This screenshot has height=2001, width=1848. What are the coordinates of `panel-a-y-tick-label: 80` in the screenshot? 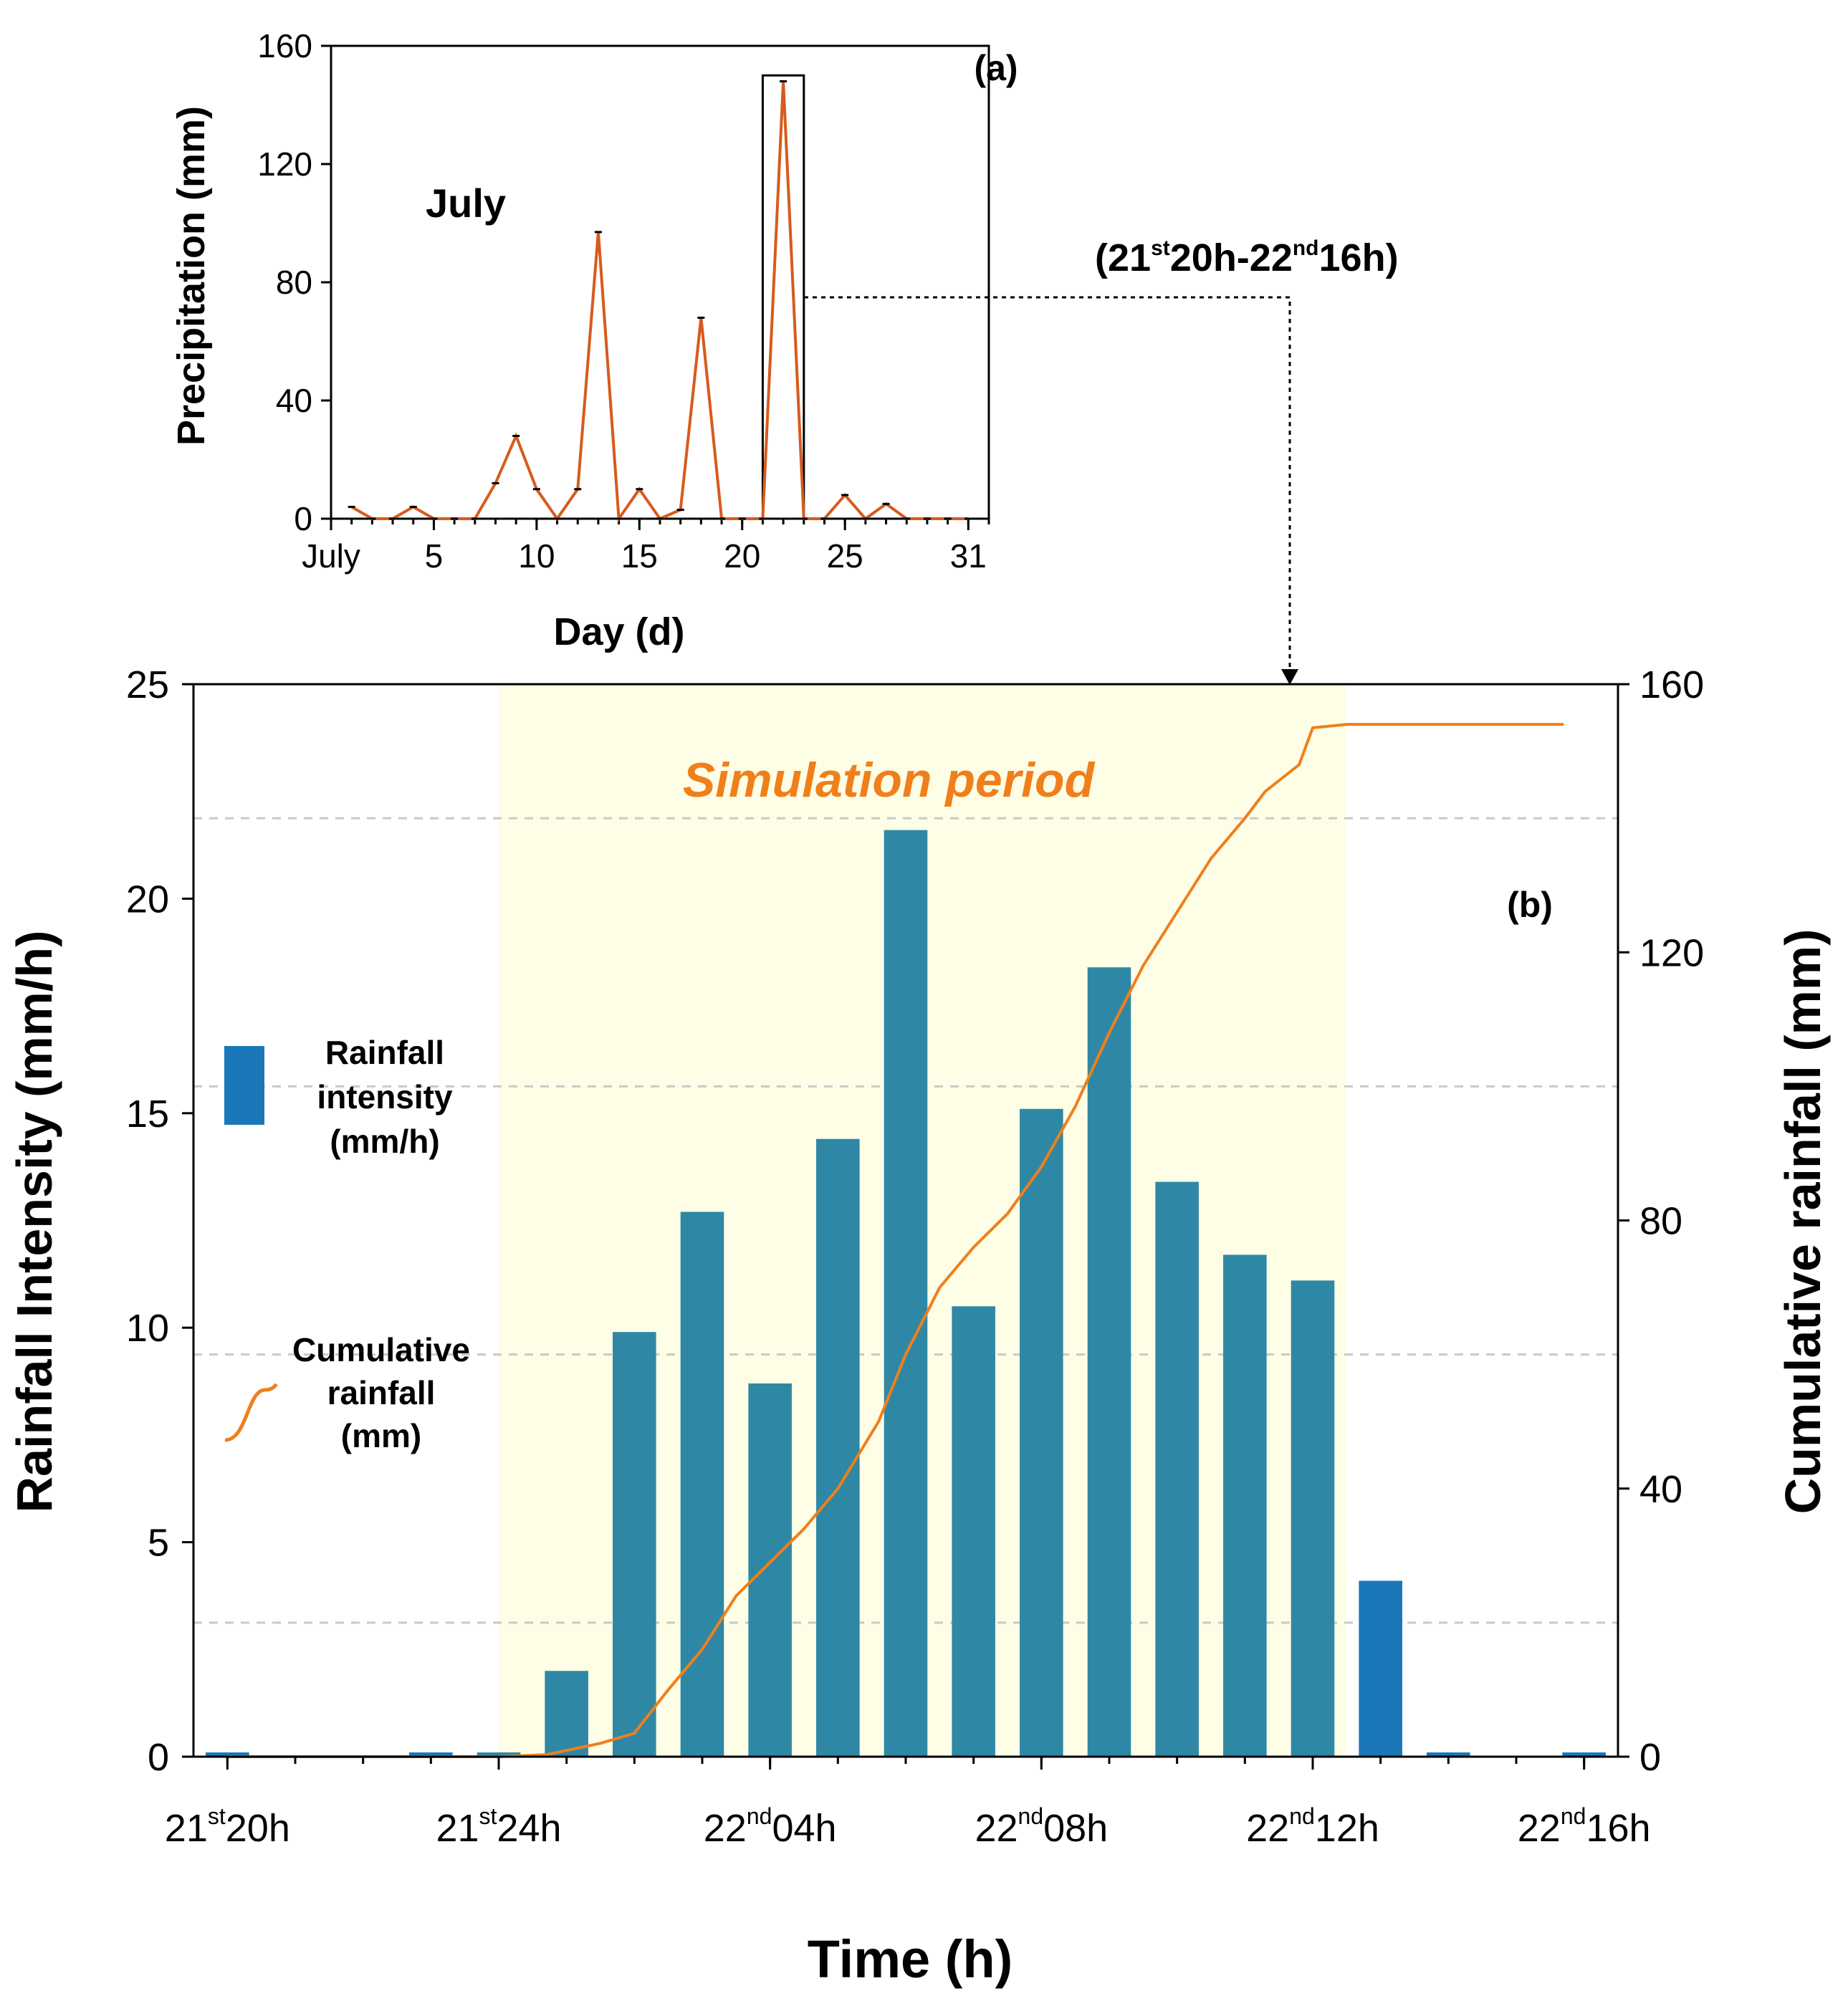 It's located at (294, 282).